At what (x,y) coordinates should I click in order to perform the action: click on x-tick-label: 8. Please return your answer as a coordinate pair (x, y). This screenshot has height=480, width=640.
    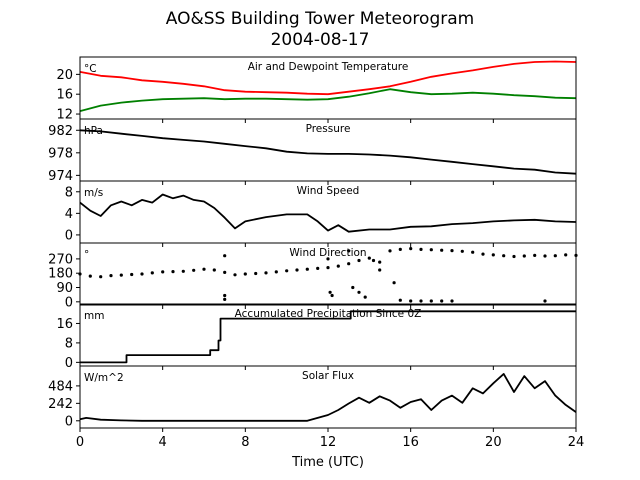
    Looking at the image, I should click on (245, 442).